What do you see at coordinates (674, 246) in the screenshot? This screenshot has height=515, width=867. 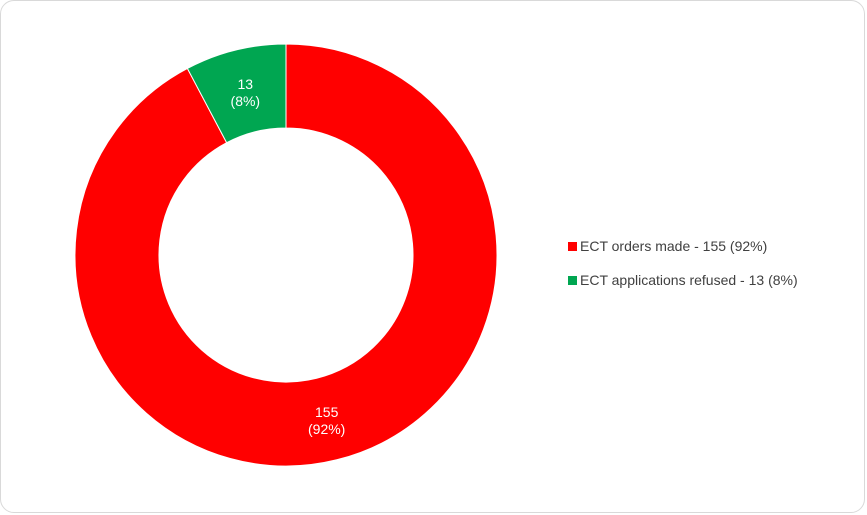 I see `legend-label-orders-made: ECT orders made - 155 (92%)` at bounding box center [674, 246].